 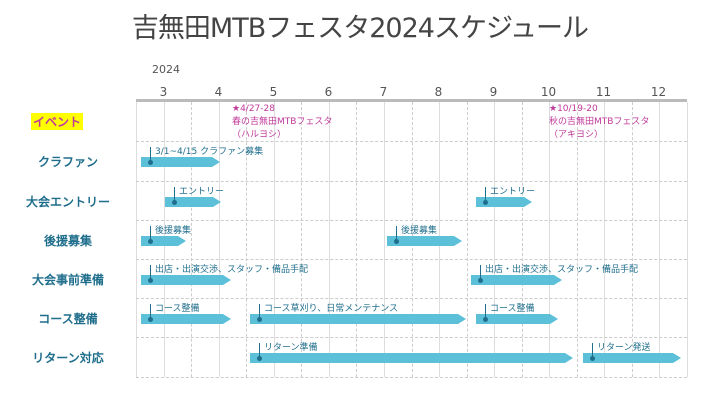 I want to click on row-label-6: リターン対応, so click(x=68, y=358).